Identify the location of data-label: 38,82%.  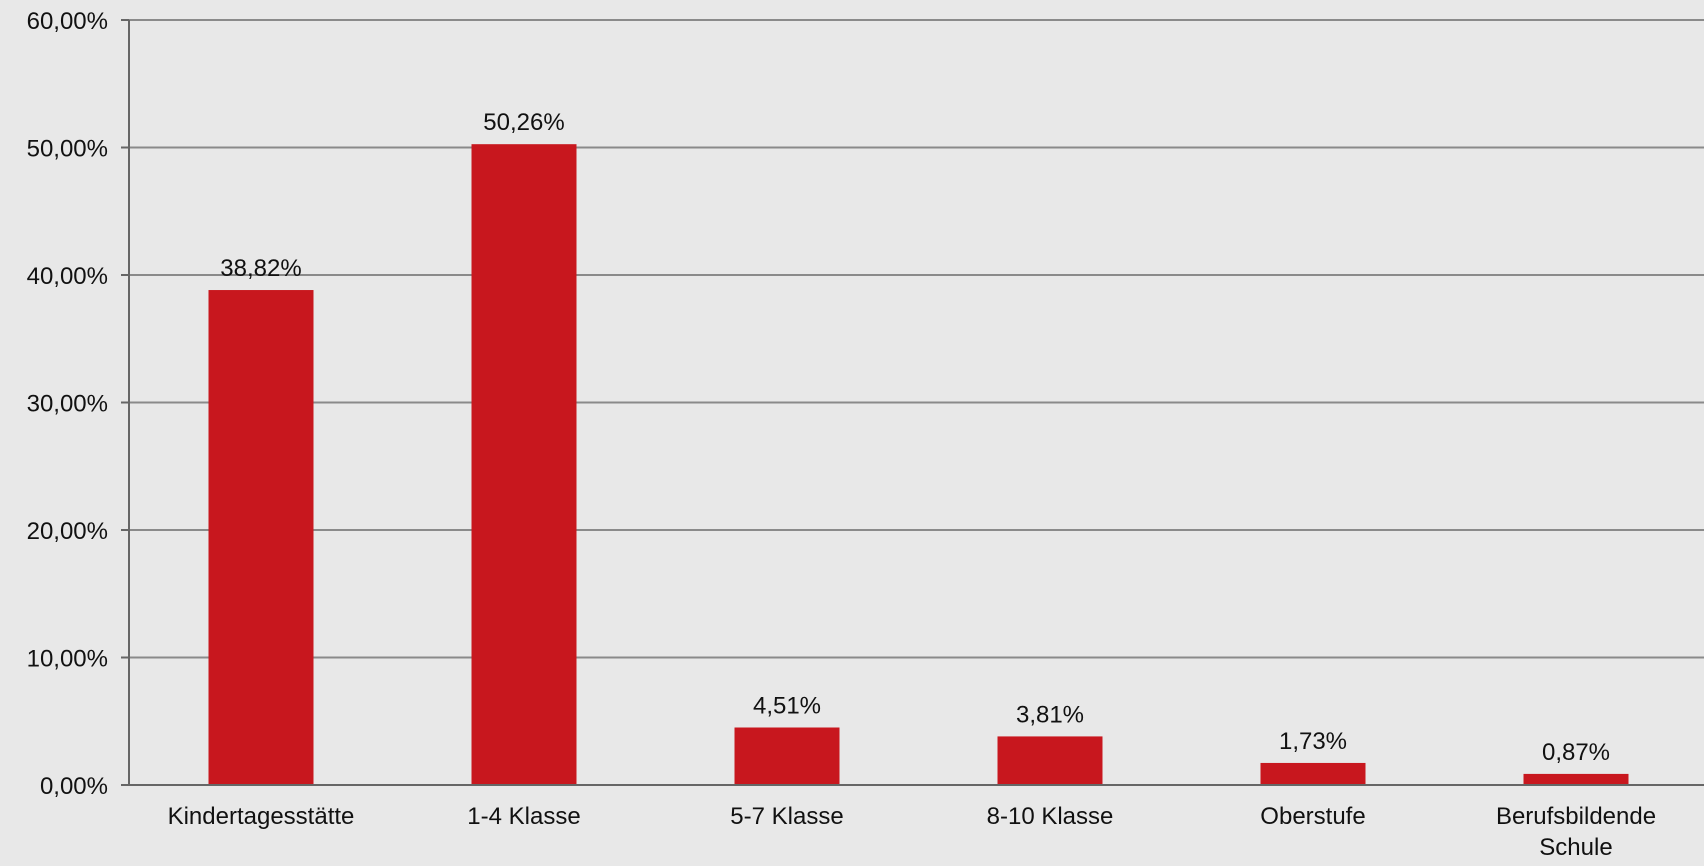
(260, 268).